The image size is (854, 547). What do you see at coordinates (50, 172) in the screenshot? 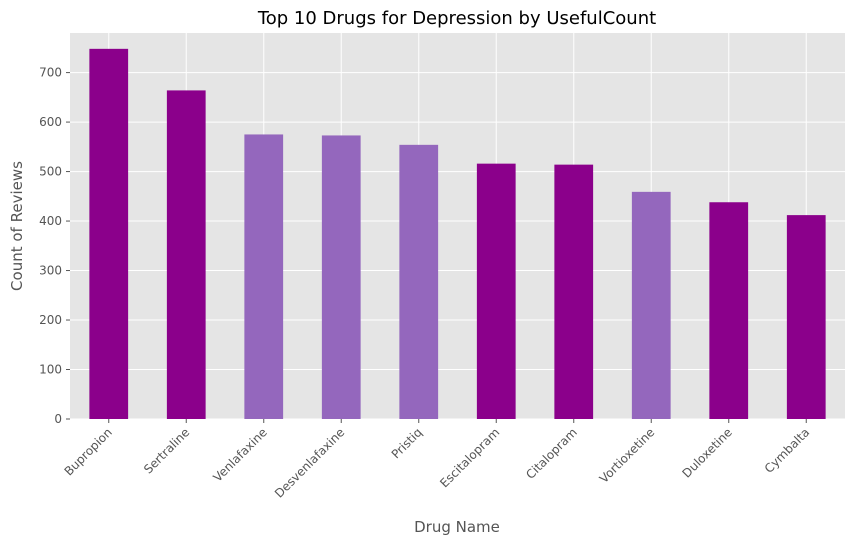
I see `y-tick-label: 500` at bounding box center [50, 172].